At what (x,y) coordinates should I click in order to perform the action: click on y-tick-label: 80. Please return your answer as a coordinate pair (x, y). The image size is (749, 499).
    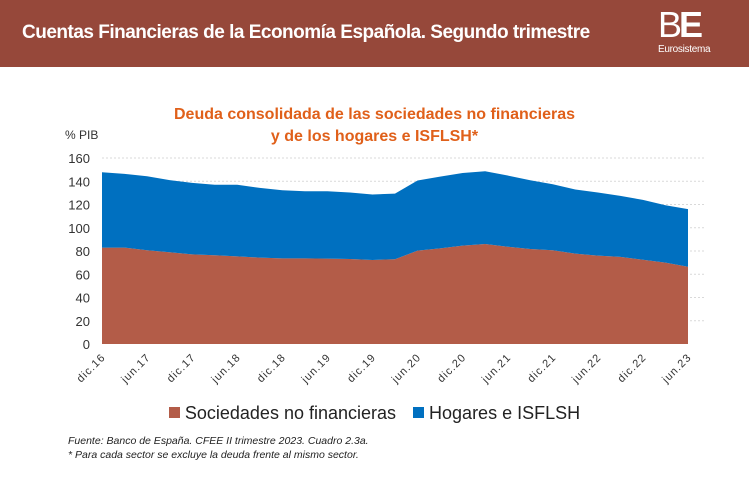
    Looking at the image, I should click on (83, 251).